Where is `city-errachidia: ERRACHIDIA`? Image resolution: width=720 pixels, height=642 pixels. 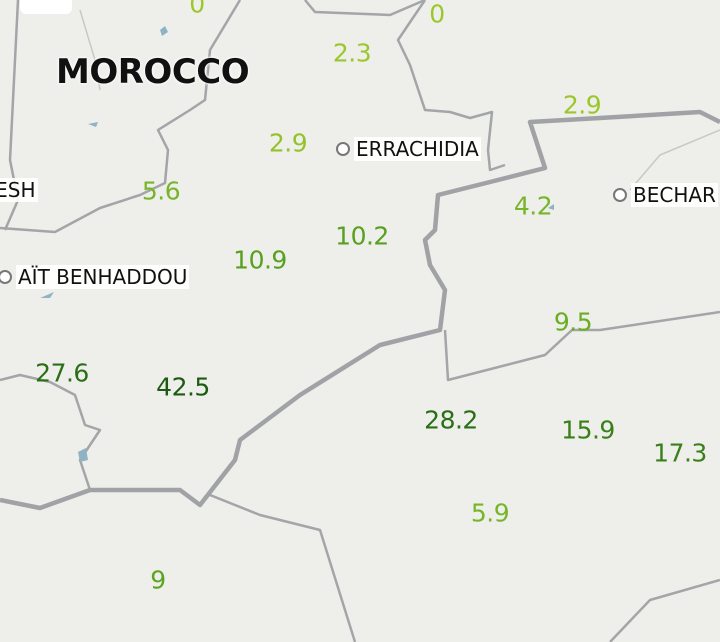
city-errachidia: ERRACHIDIA is located at coordinates (408, 149).